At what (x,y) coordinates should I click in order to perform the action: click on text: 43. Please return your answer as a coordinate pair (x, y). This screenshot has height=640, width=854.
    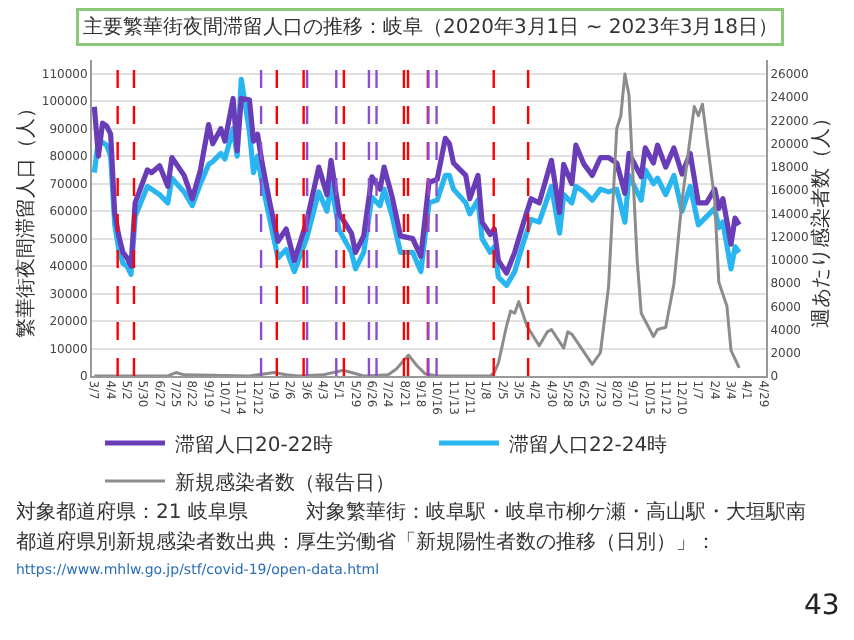
    Looking at the image, I should click on (822, 606).